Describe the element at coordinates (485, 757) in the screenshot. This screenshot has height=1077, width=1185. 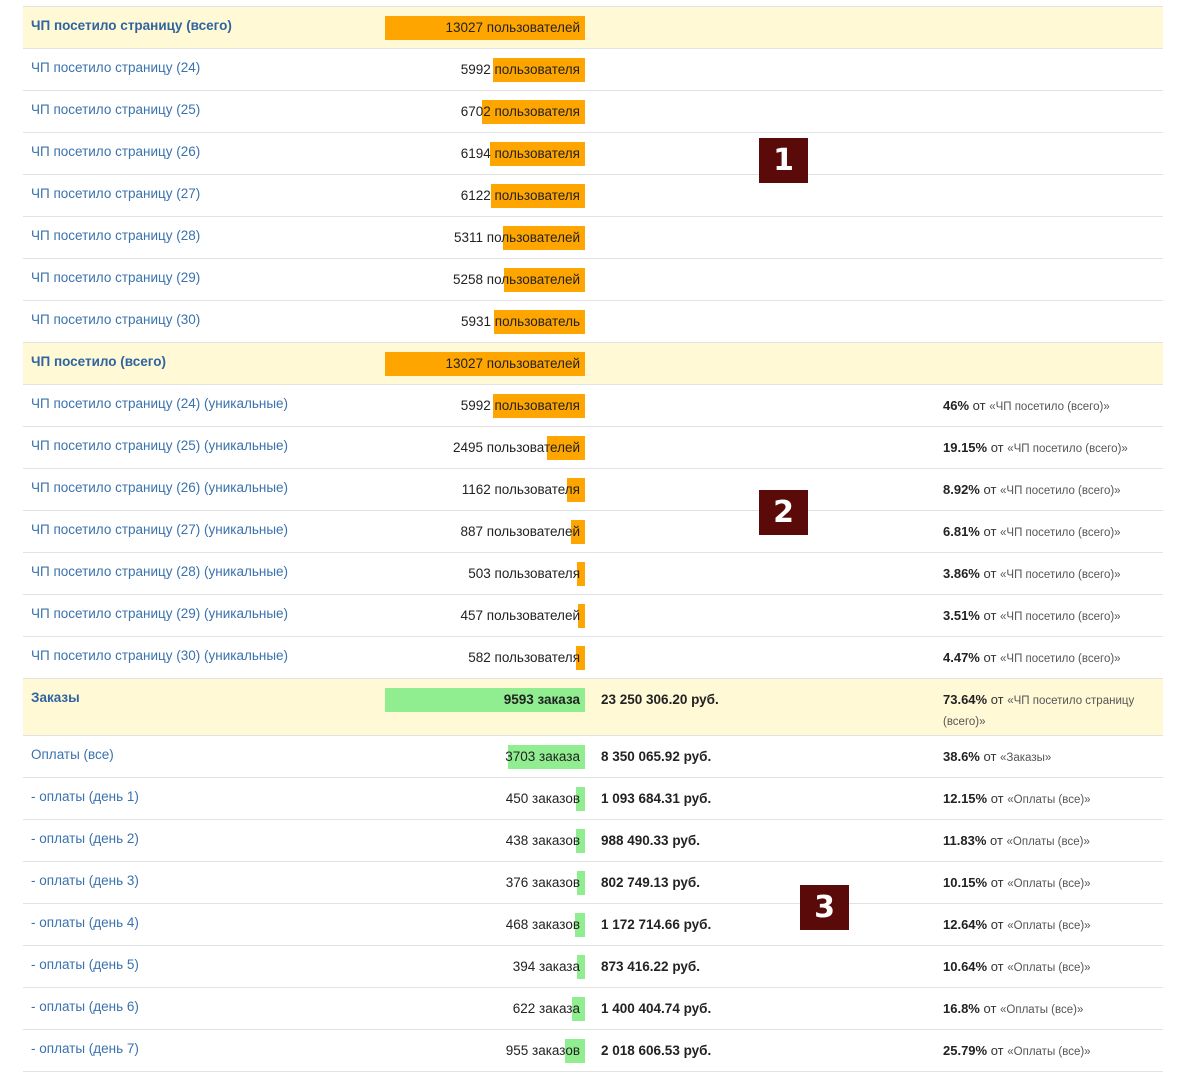
I see `count-bar: 3703 заказа` at that location.